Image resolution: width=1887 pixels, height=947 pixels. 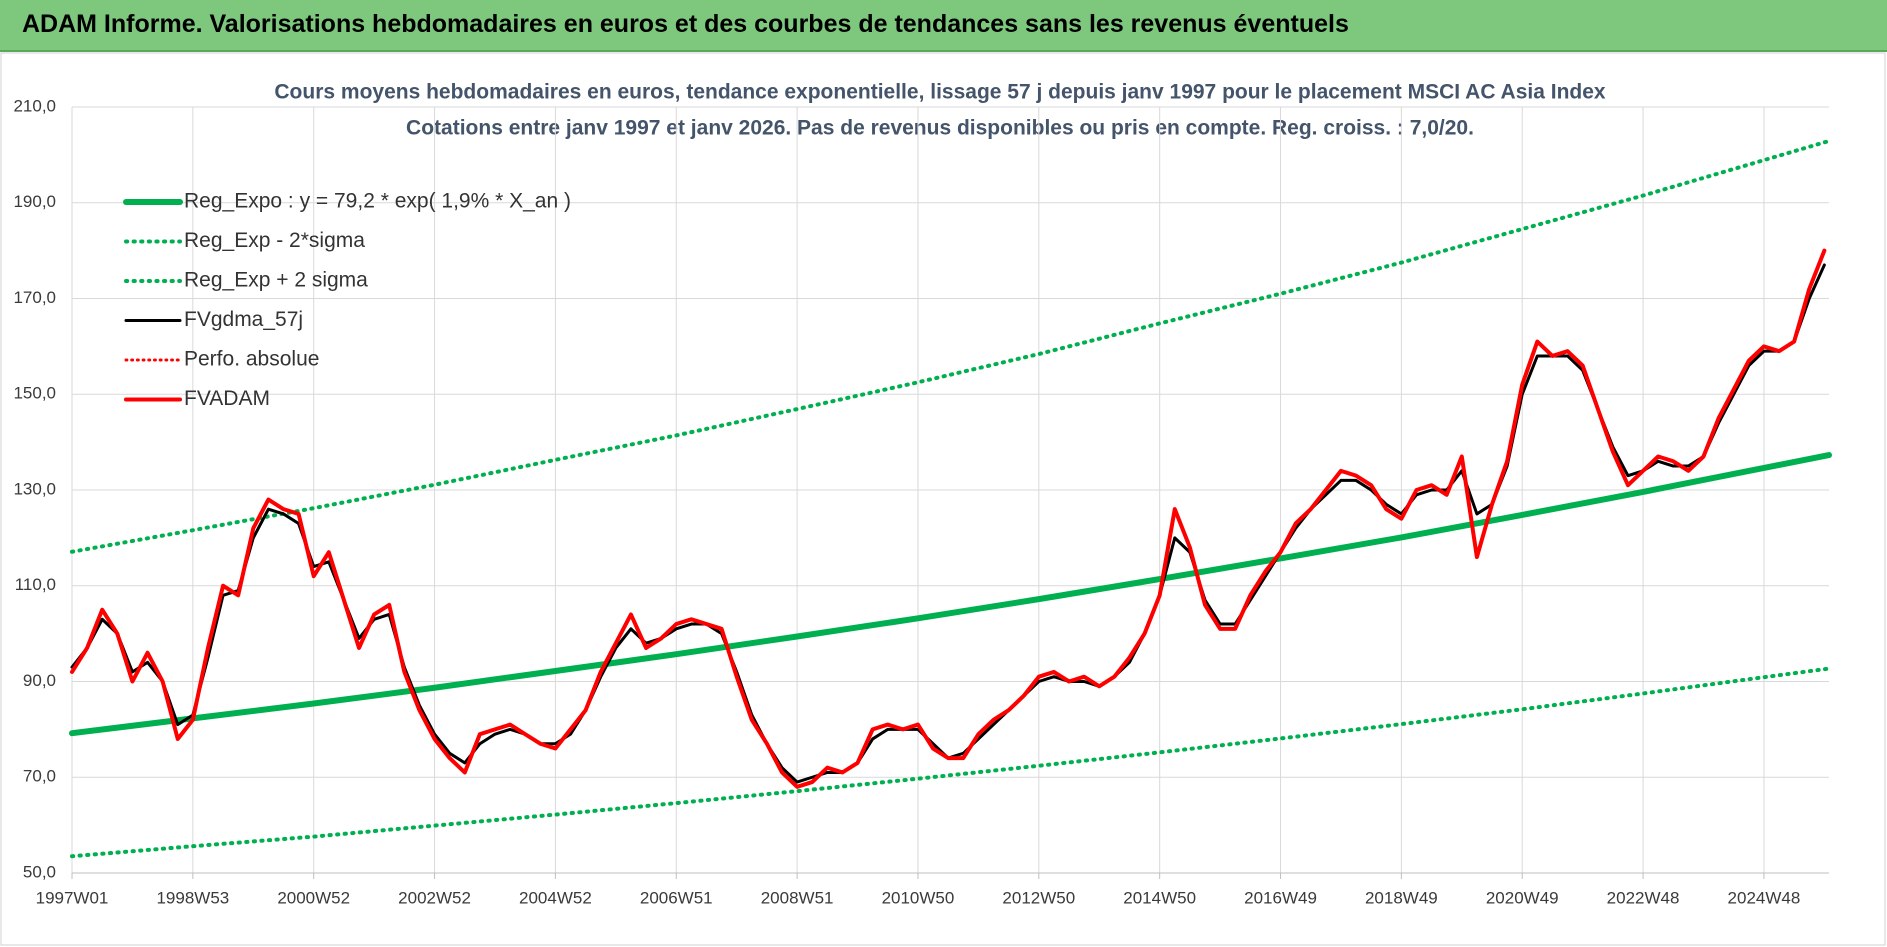 I want to click on x-tick-label: 2000W52, so click(x=313, y=897).